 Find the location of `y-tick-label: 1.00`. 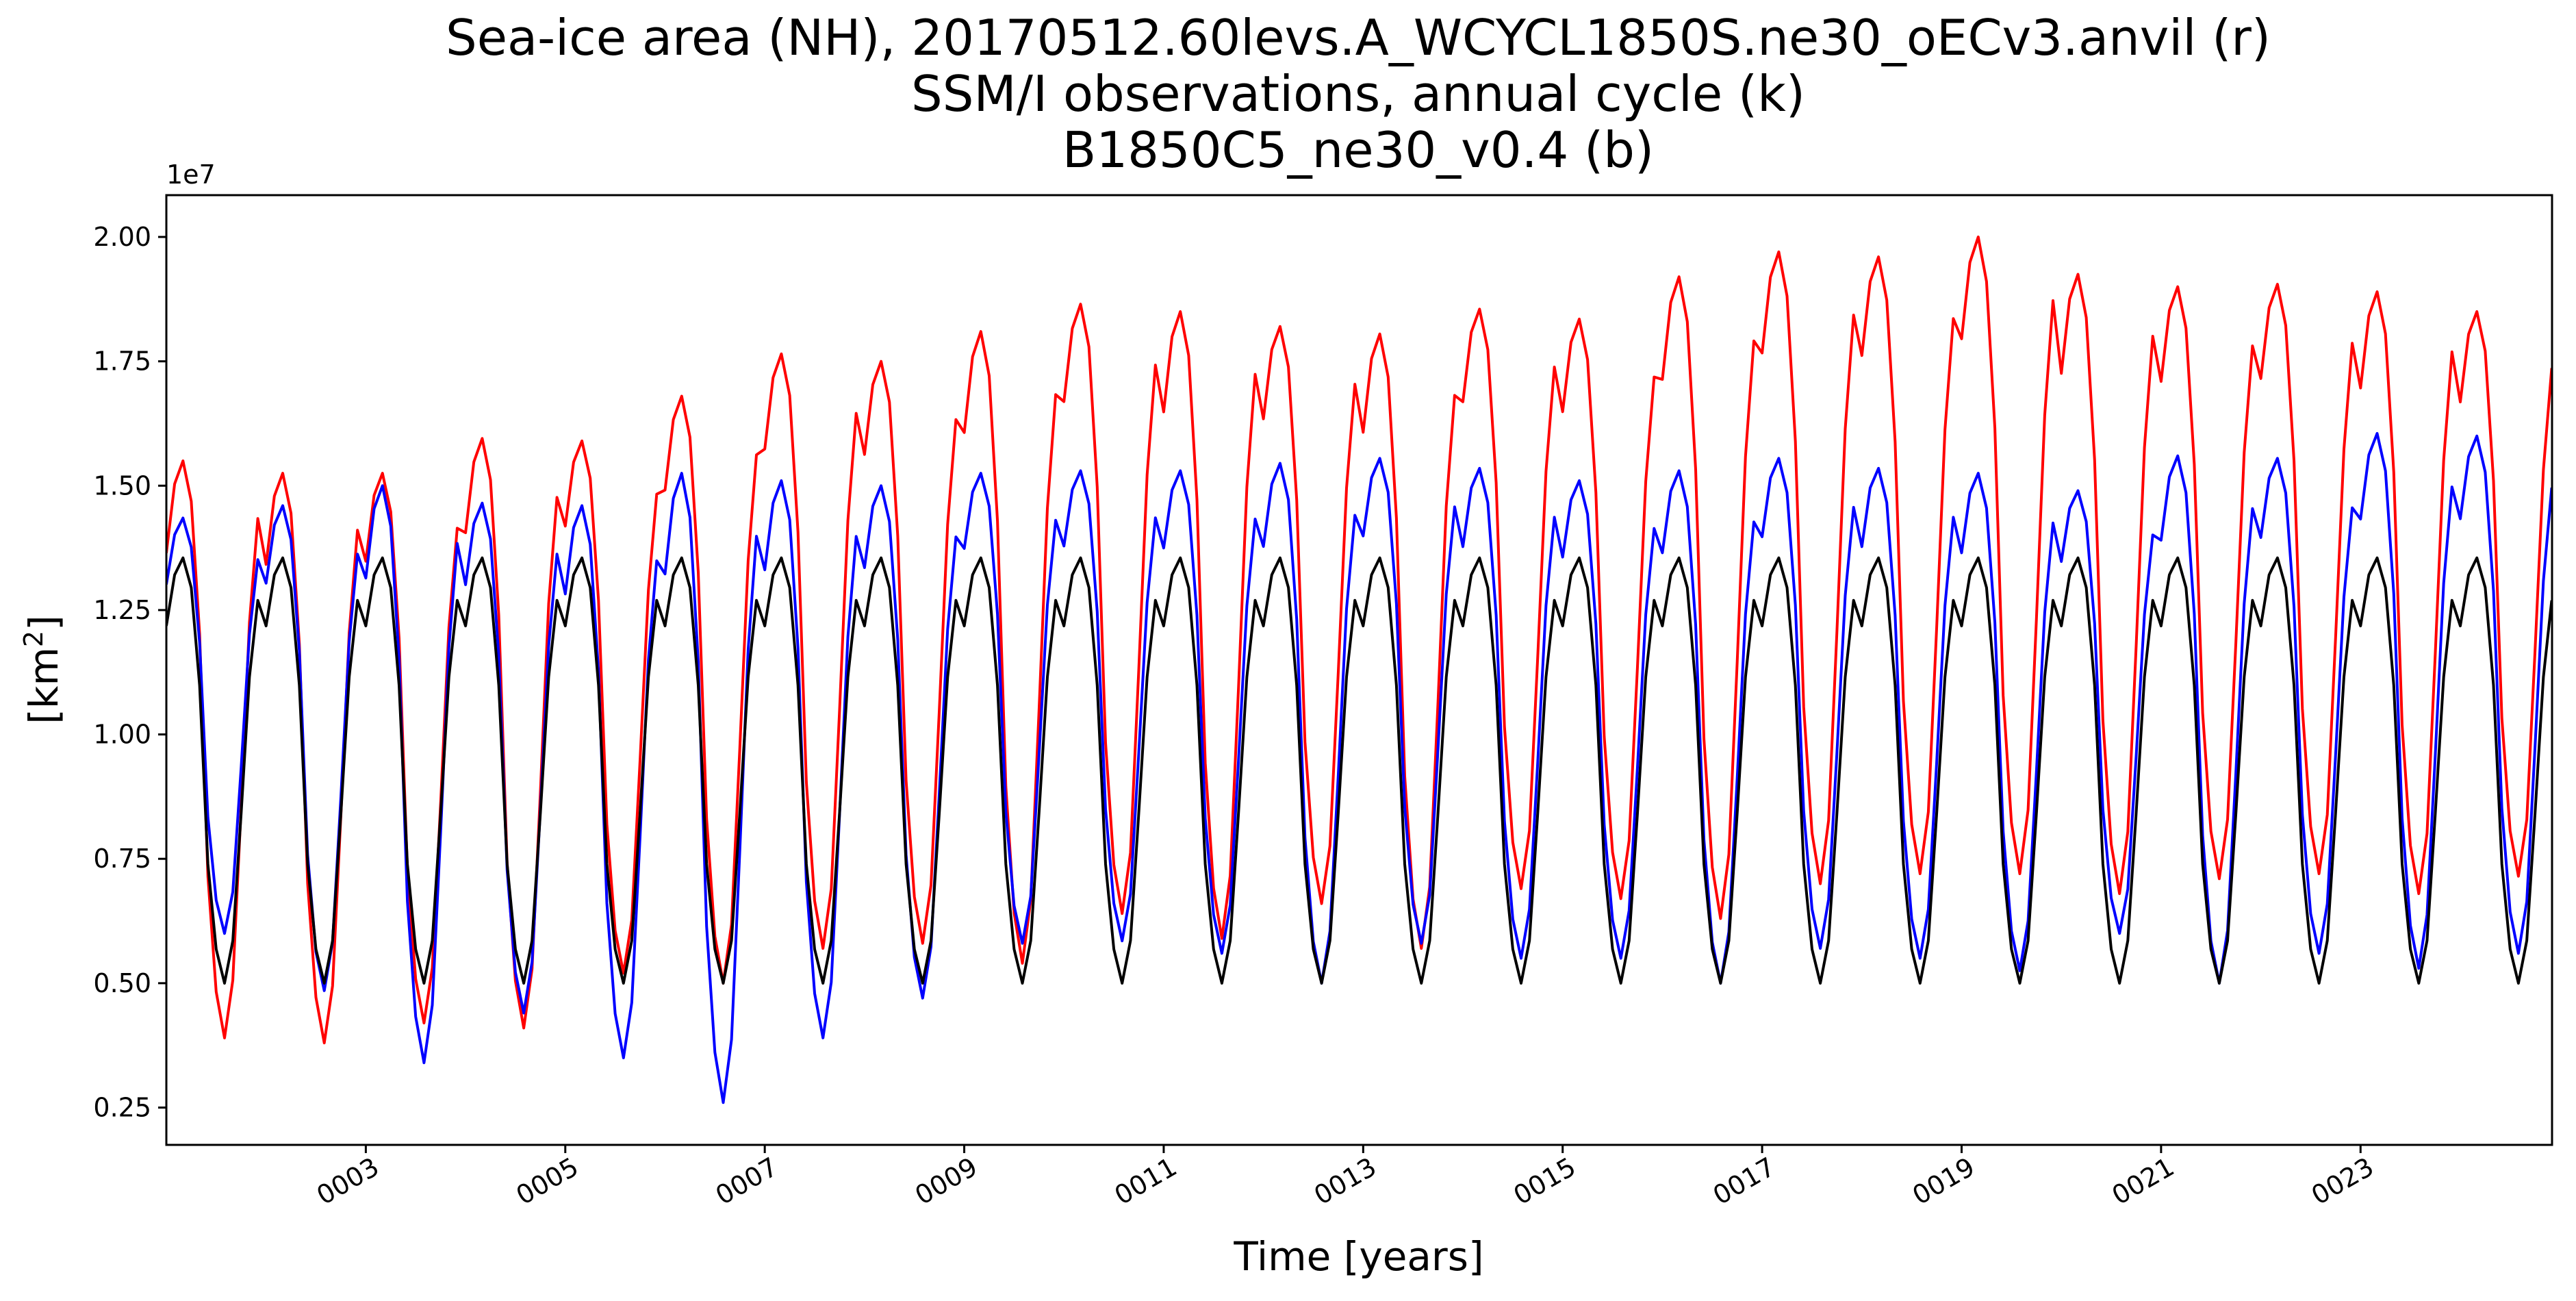

y-tick-label: 1.00 is located at coordinates (122, 735).